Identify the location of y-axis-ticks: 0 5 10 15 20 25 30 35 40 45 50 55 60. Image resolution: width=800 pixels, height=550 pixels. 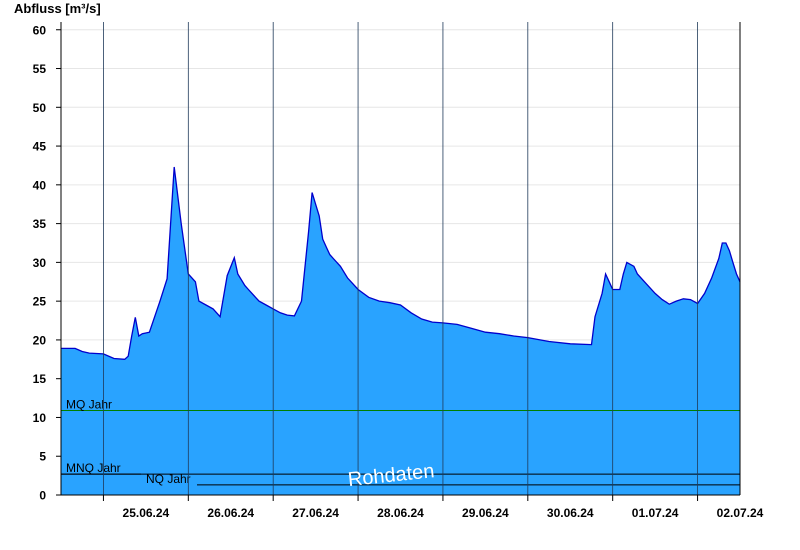
(47, 263).